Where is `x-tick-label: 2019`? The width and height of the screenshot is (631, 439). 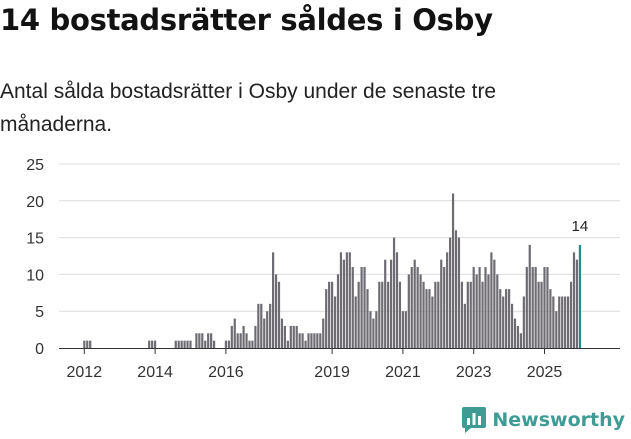
x-tick-label: 2019 is located at coordinates (332, 372).